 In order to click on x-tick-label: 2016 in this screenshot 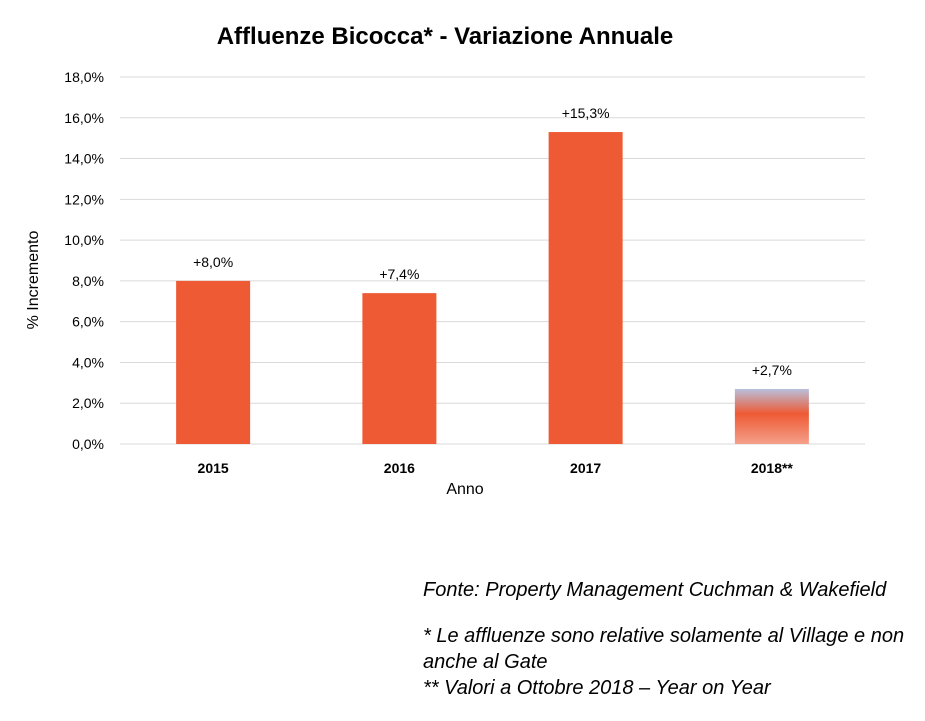, I will do `click(399, 468)`.